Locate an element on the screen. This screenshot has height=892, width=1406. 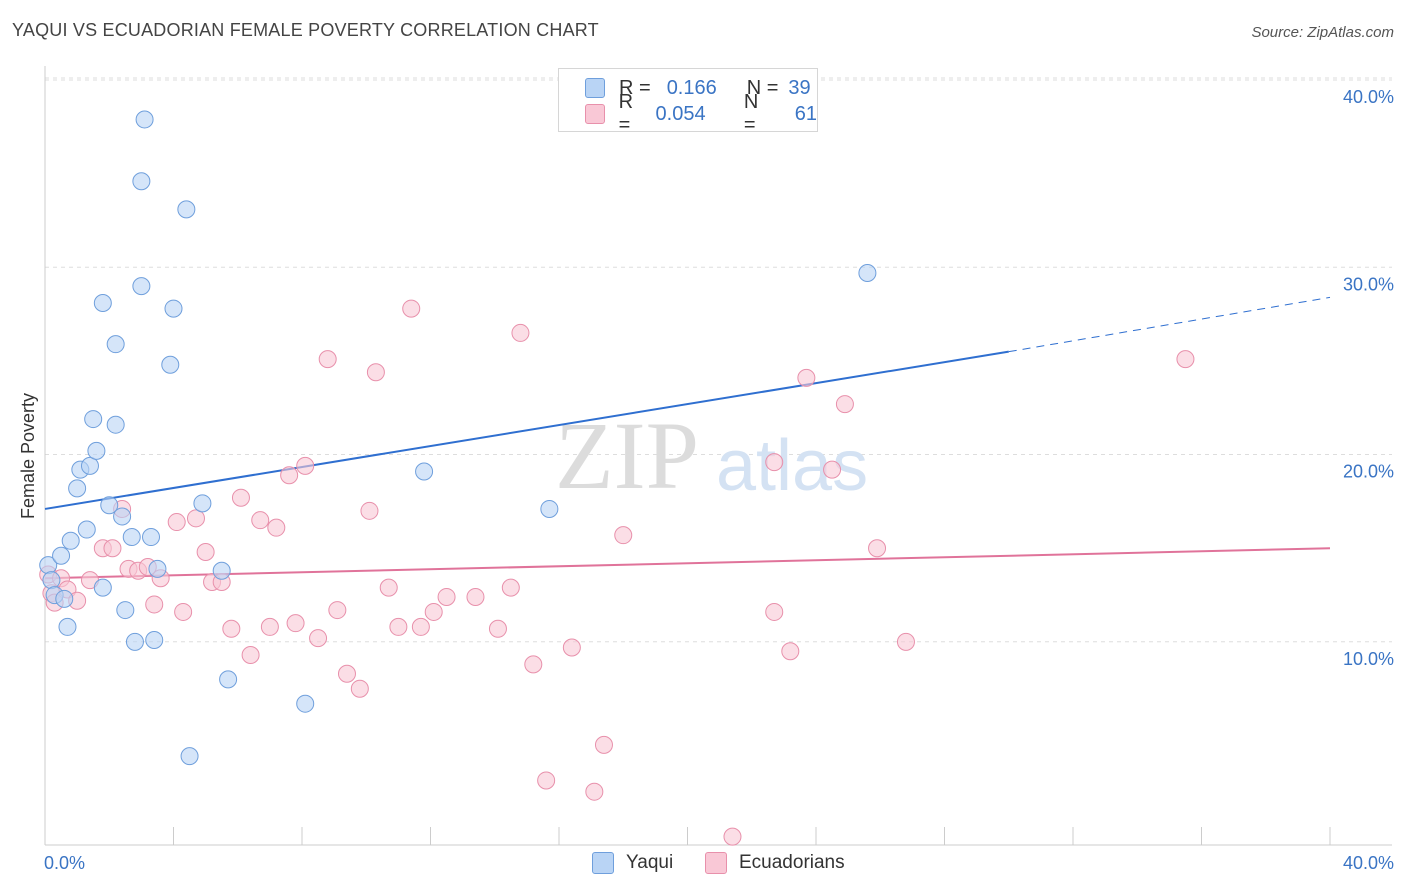
legend-item-yaqui: Yaqui is located at coordinates (632, 863).